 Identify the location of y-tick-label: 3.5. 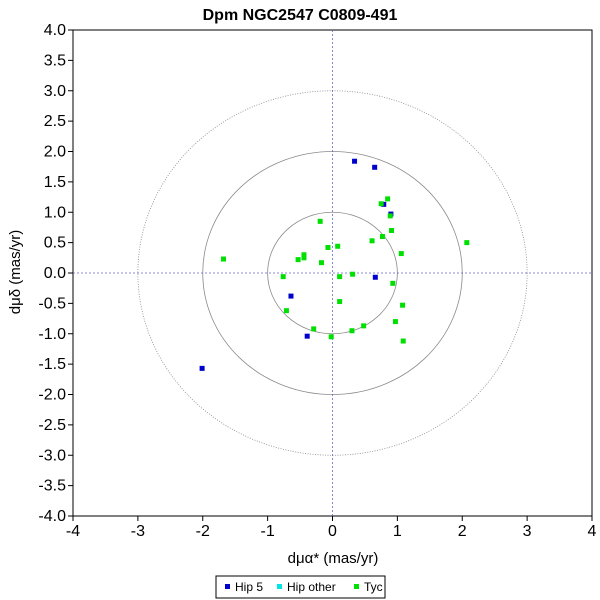
(55, 60).